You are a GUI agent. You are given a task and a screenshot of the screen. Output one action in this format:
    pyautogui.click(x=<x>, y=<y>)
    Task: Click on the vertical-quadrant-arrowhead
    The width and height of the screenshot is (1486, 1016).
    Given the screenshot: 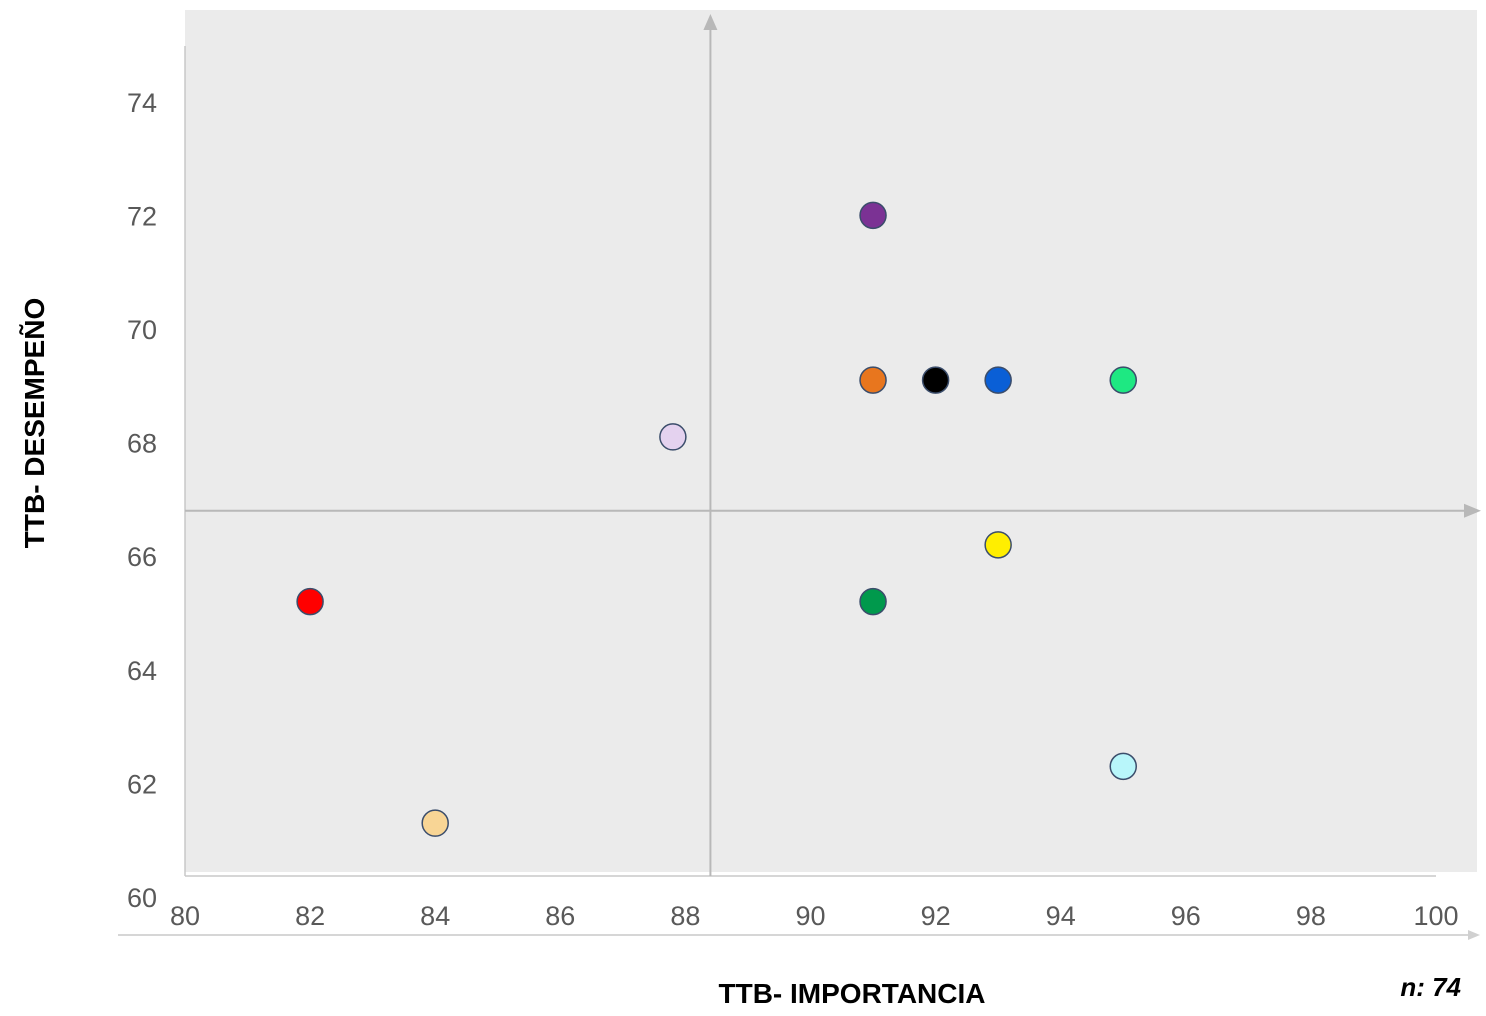 What is the action you would take?
    pyautogui.click(x=710, y=22)
    